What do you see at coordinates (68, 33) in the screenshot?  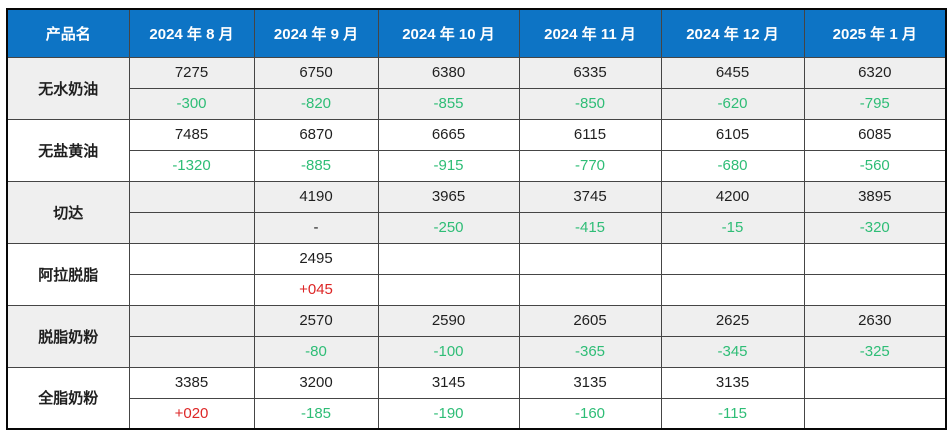 I see `column-header-product: 产品名` at bounding box center [68, 33].